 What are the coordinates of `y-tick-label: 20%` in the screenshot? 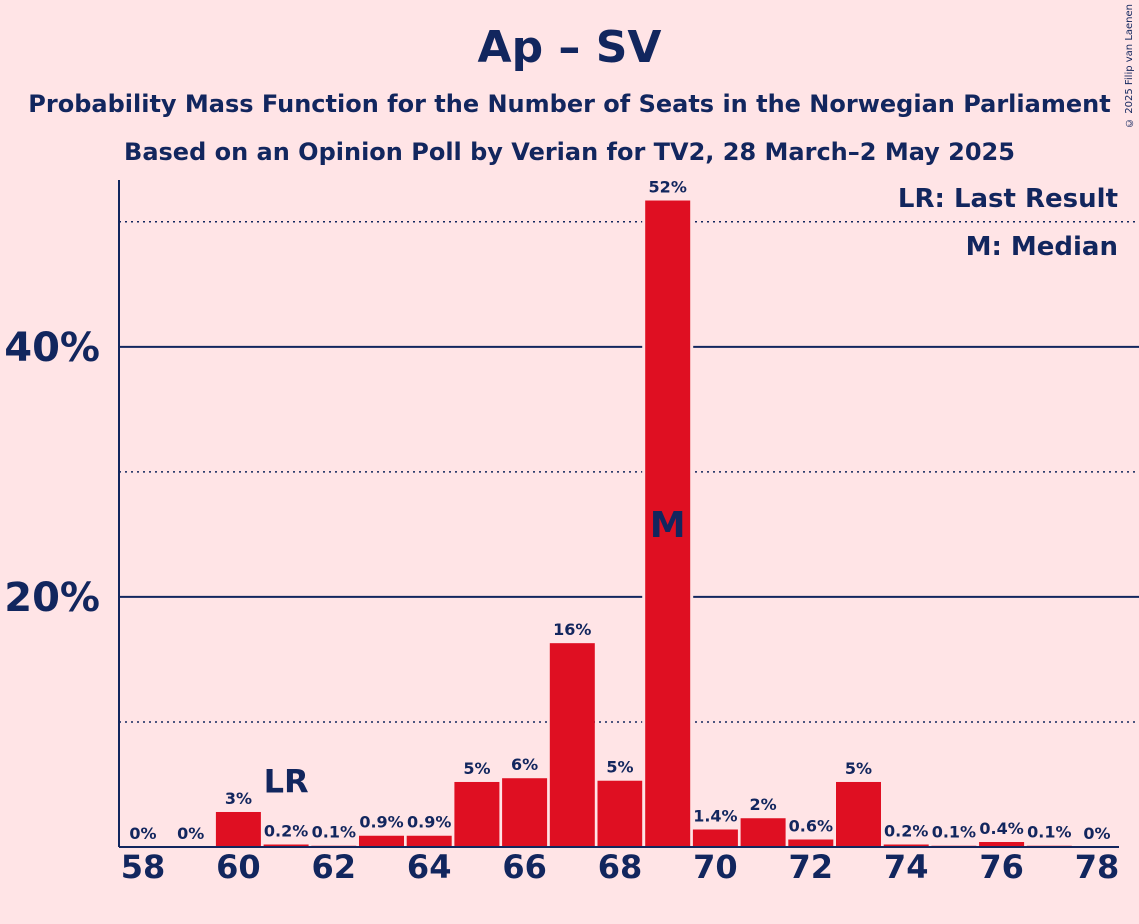 It's located at (52, 598).